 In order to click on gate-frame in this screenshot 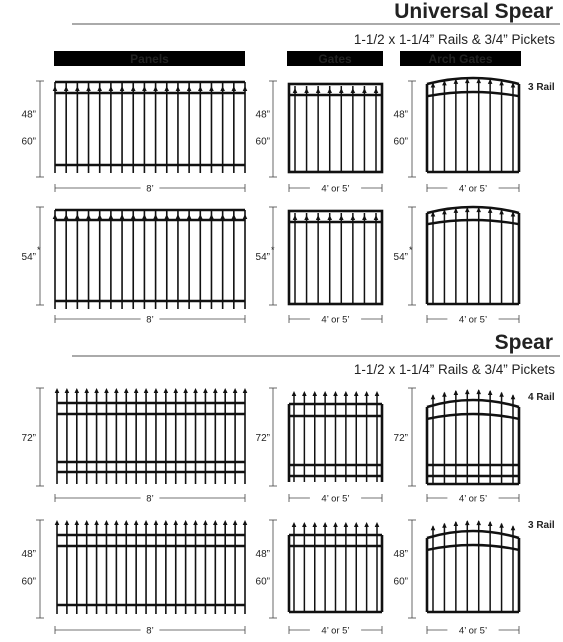, I will do `click(335, 257)`.